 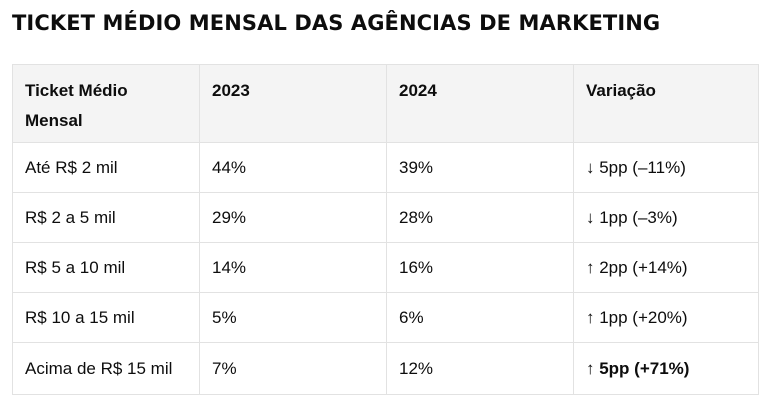 I want to click on cell-2023: 14%, so click(x=293, y=267).